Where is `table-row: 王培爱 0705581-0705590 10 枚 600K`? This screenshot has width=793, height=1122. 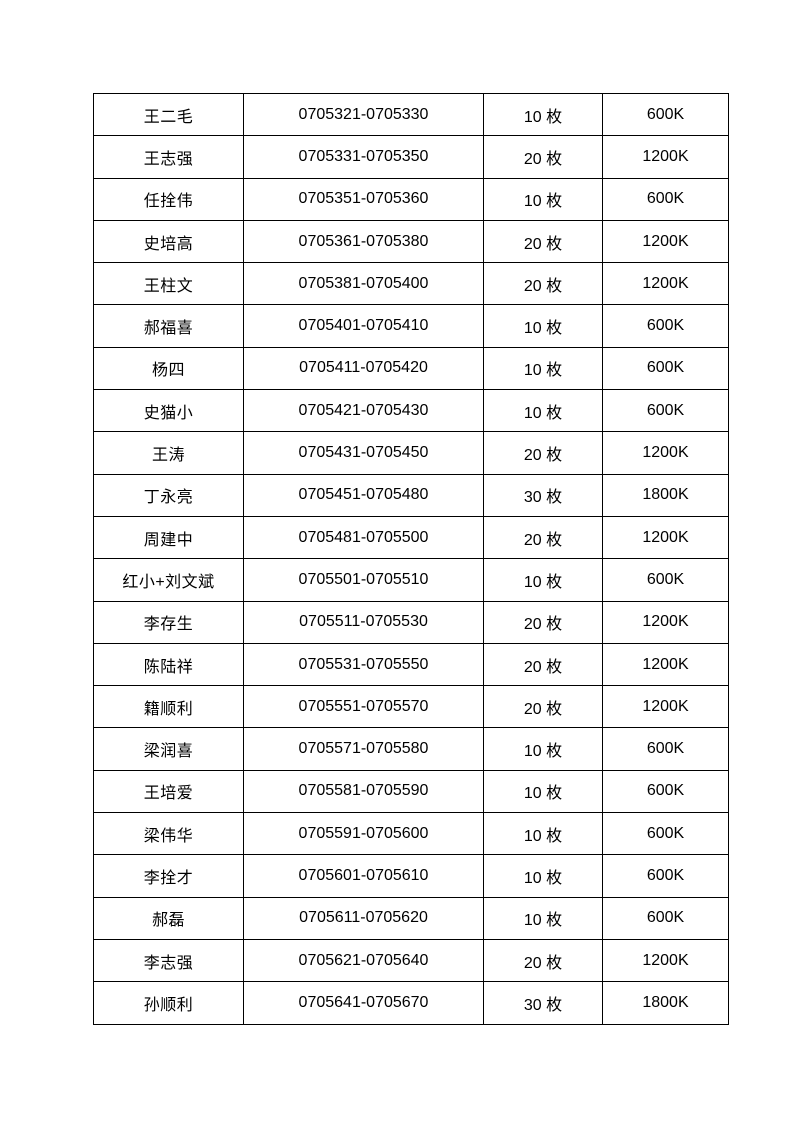 table-row: 王培爱 0705581-0705590 10 枚 600K is located at coordinates (411, 791).